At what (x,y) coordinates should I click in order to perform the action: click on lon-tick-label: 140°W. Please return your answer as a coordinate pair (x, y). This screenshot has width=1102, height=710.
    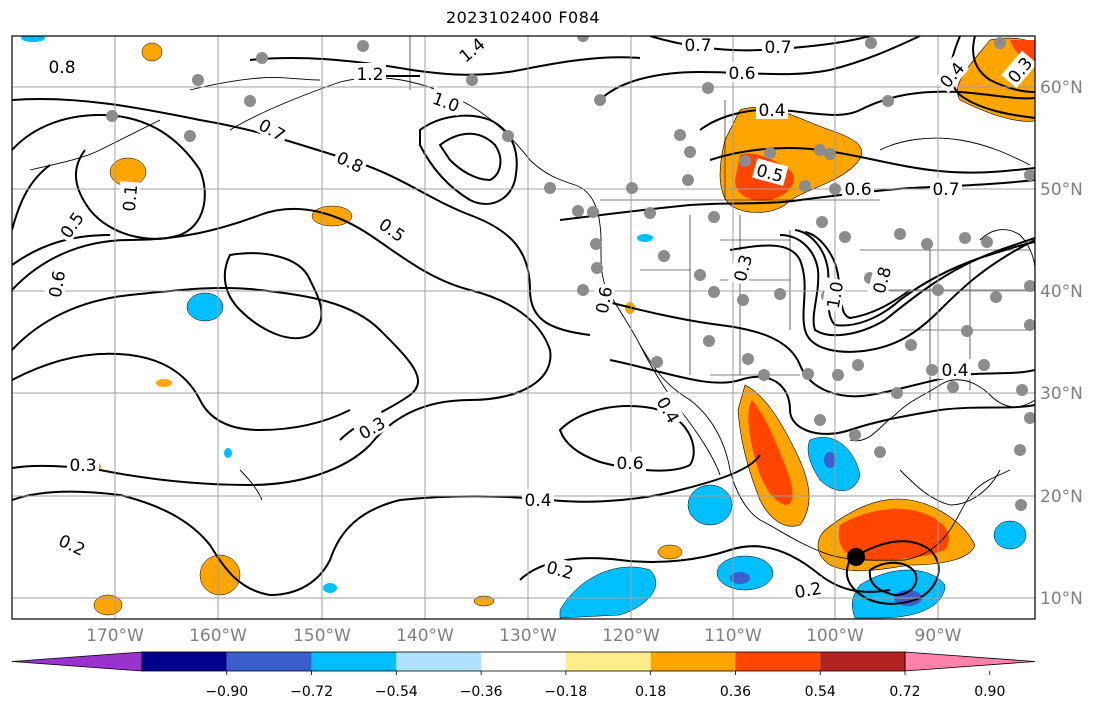
    Looking at the image, I should click on (425, 636).